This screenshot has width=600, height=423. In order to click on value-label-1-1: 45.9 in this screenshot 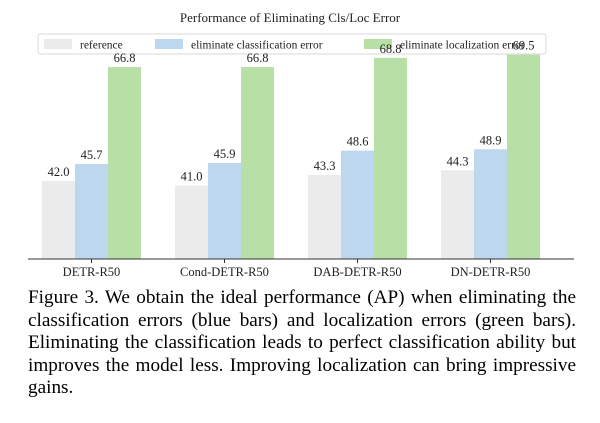, I will do `click(225, 154)`.